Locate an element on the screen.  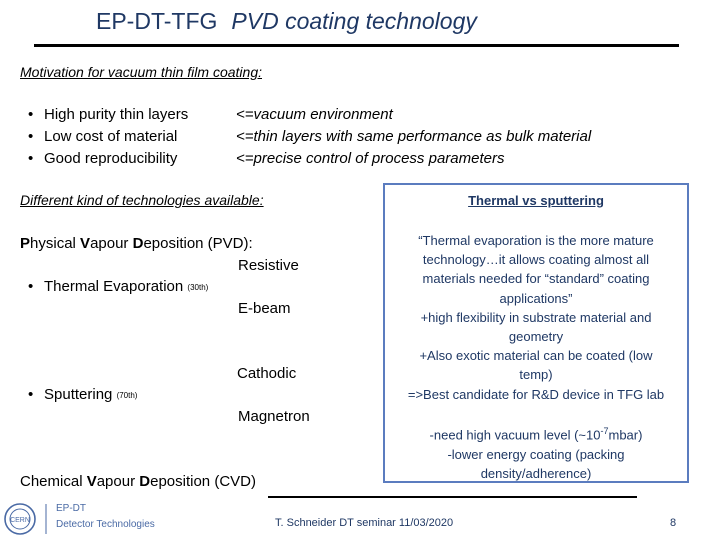
cern-logo-icon: CERN is located at coordinates (25, 519).